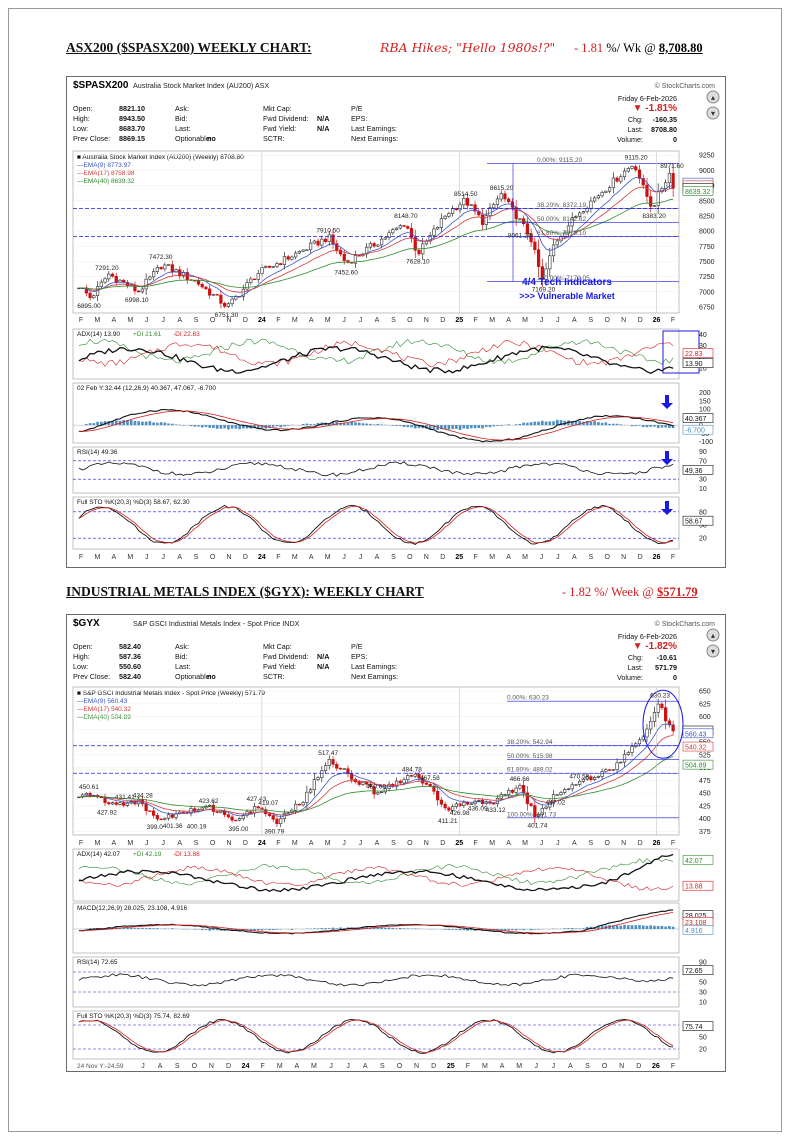 Image resolution: width=792 pixels, height=1140 pixels. I want to click on asx-top-month-tick: N, so click(426, 320).